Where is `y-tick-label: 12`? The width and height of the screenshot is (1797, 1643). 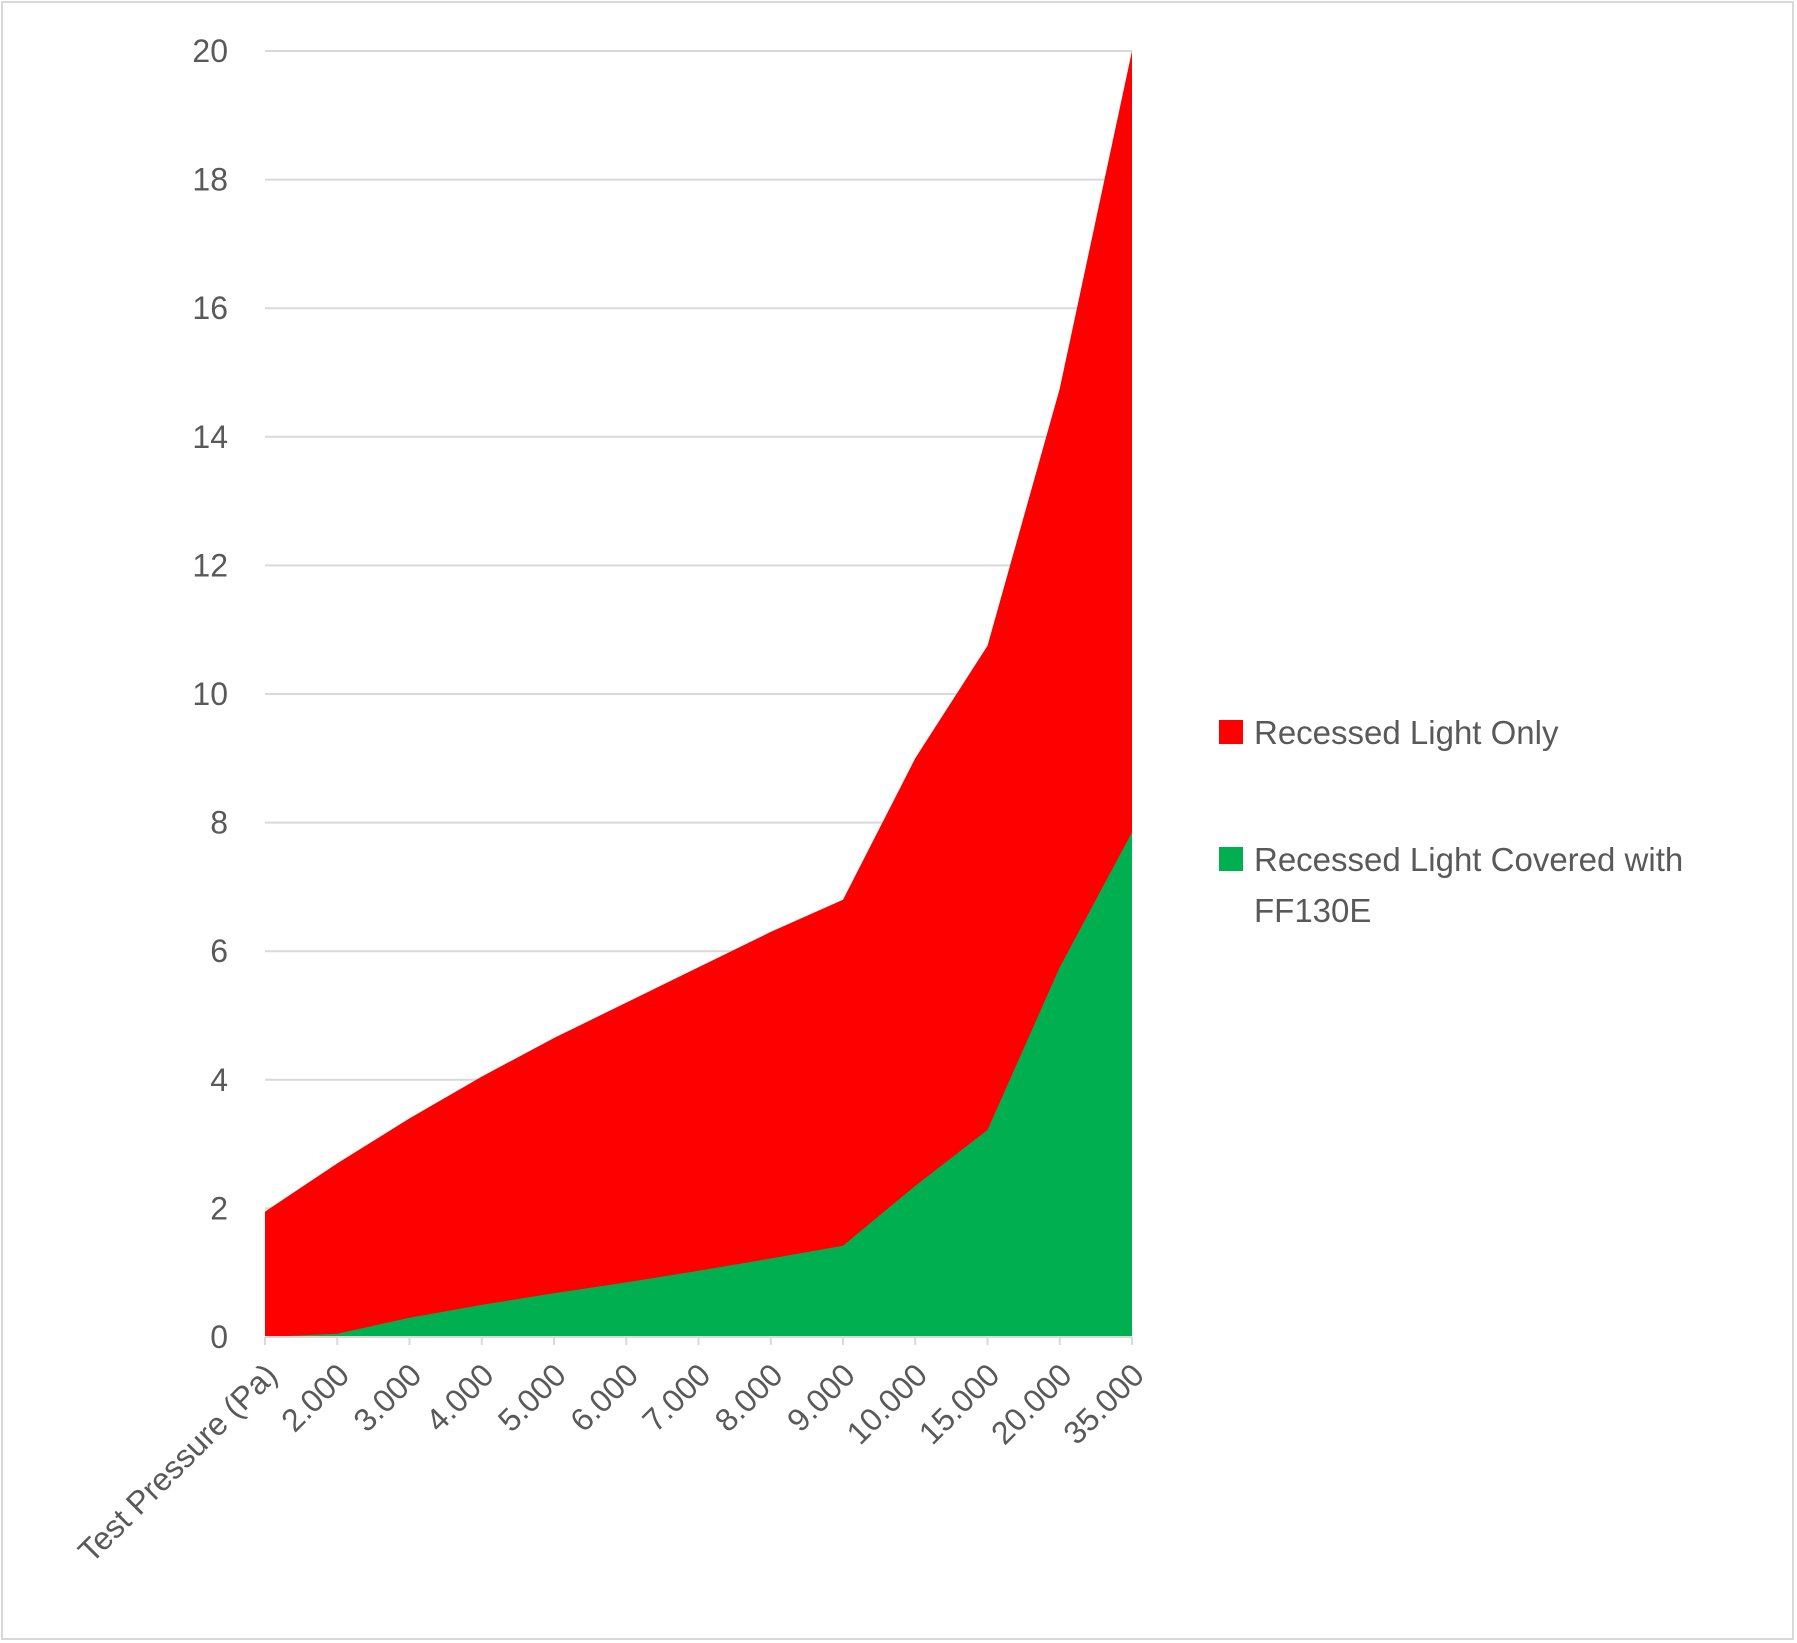 y-tick-label: 12 is located at coordinates (210, 565).